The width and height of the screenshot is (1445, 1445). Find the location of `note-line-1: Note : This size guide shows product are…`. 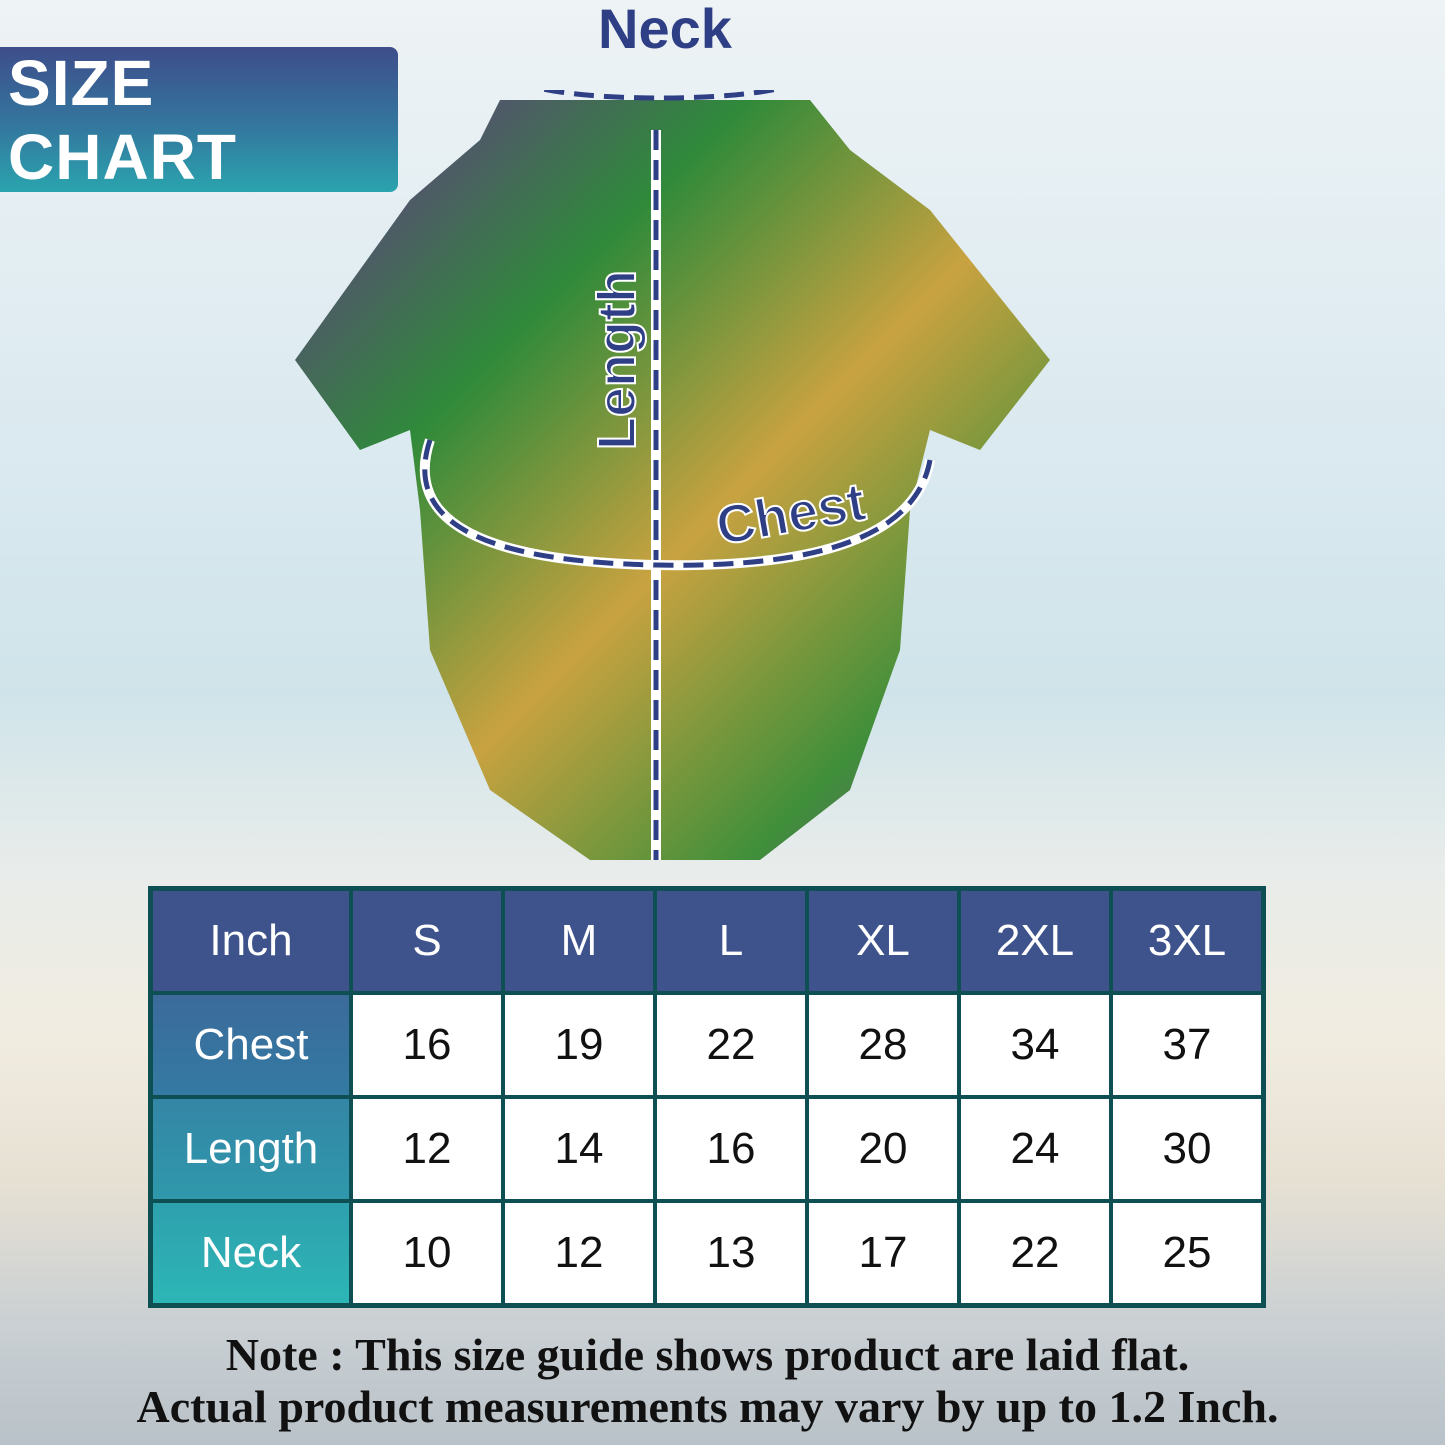

note-line-1: Note : This size guide shows product are… is located at coordinates (707, 1354).